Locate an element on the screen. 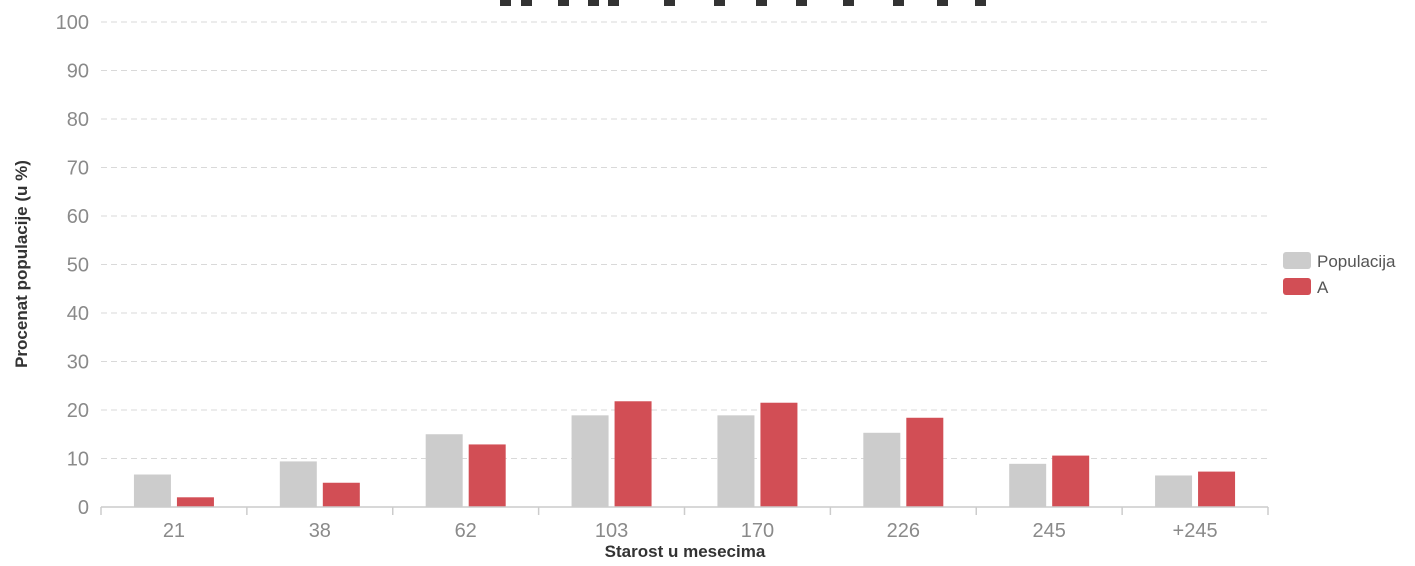 The image size is (1415, 566). title-fragment is located at coordinates (743, 3).